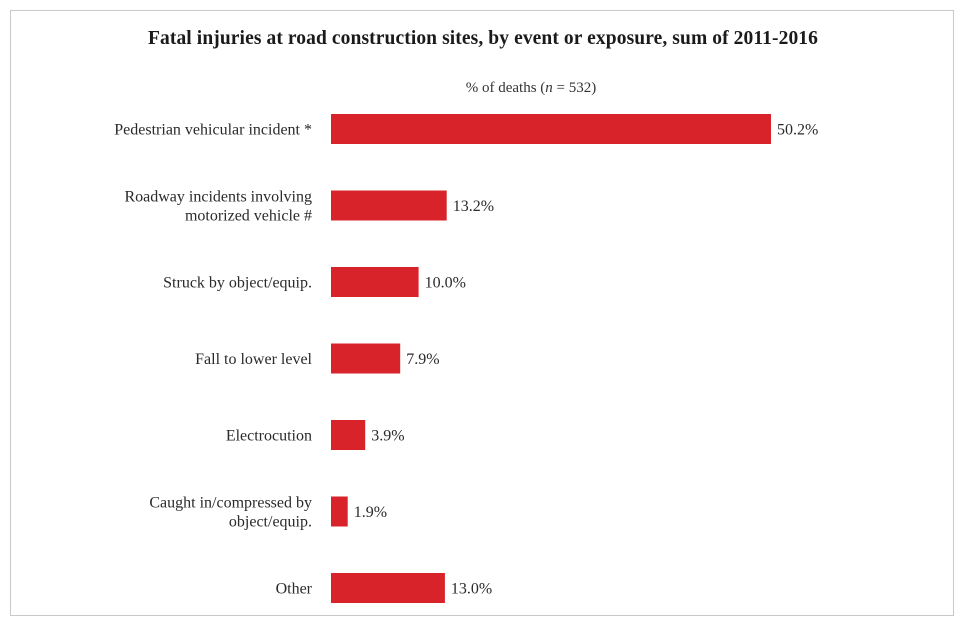 This screenshot has width=966, height=623. What do you see at coordinates (387, 436) in the screenshot?
I see `value-label-4: 3.9%` at bounding box center [387, 436].